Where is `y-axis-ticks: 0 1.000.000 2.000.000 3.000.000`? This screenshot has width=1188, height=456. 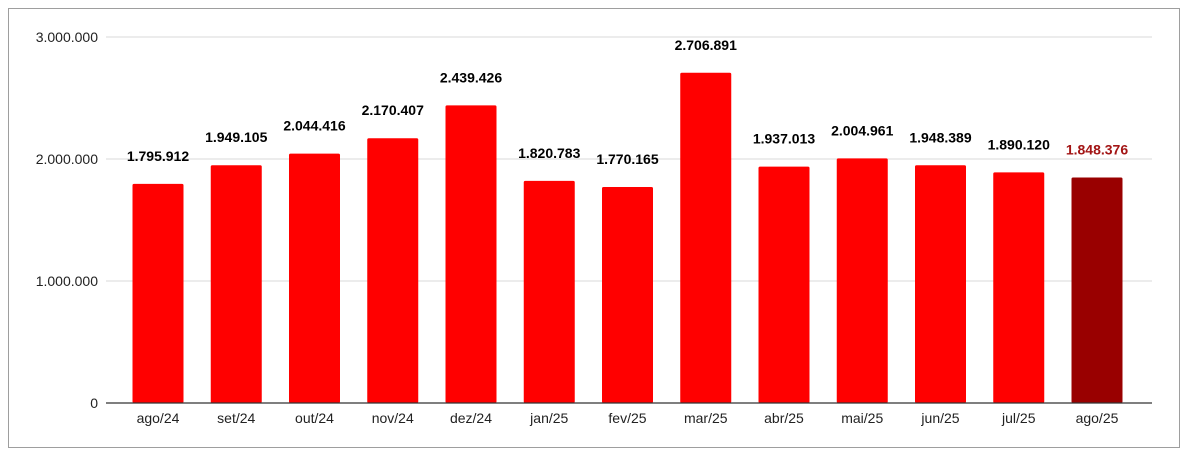 y-axis-ticks: 0 1.000.000 2.000.000 3.000.000 is located at coordinates (67, 220).